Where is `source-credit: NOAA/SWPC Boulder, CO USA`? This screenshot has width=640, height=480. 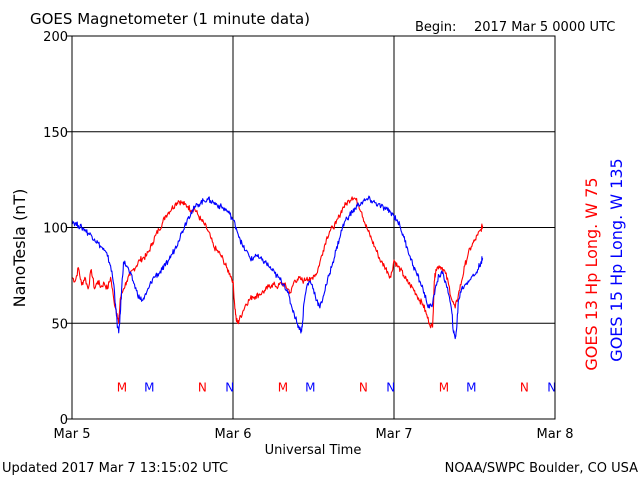
source-credit: NOAA/SWPC Boulder, CO USA is located at coordinates (541, 468).